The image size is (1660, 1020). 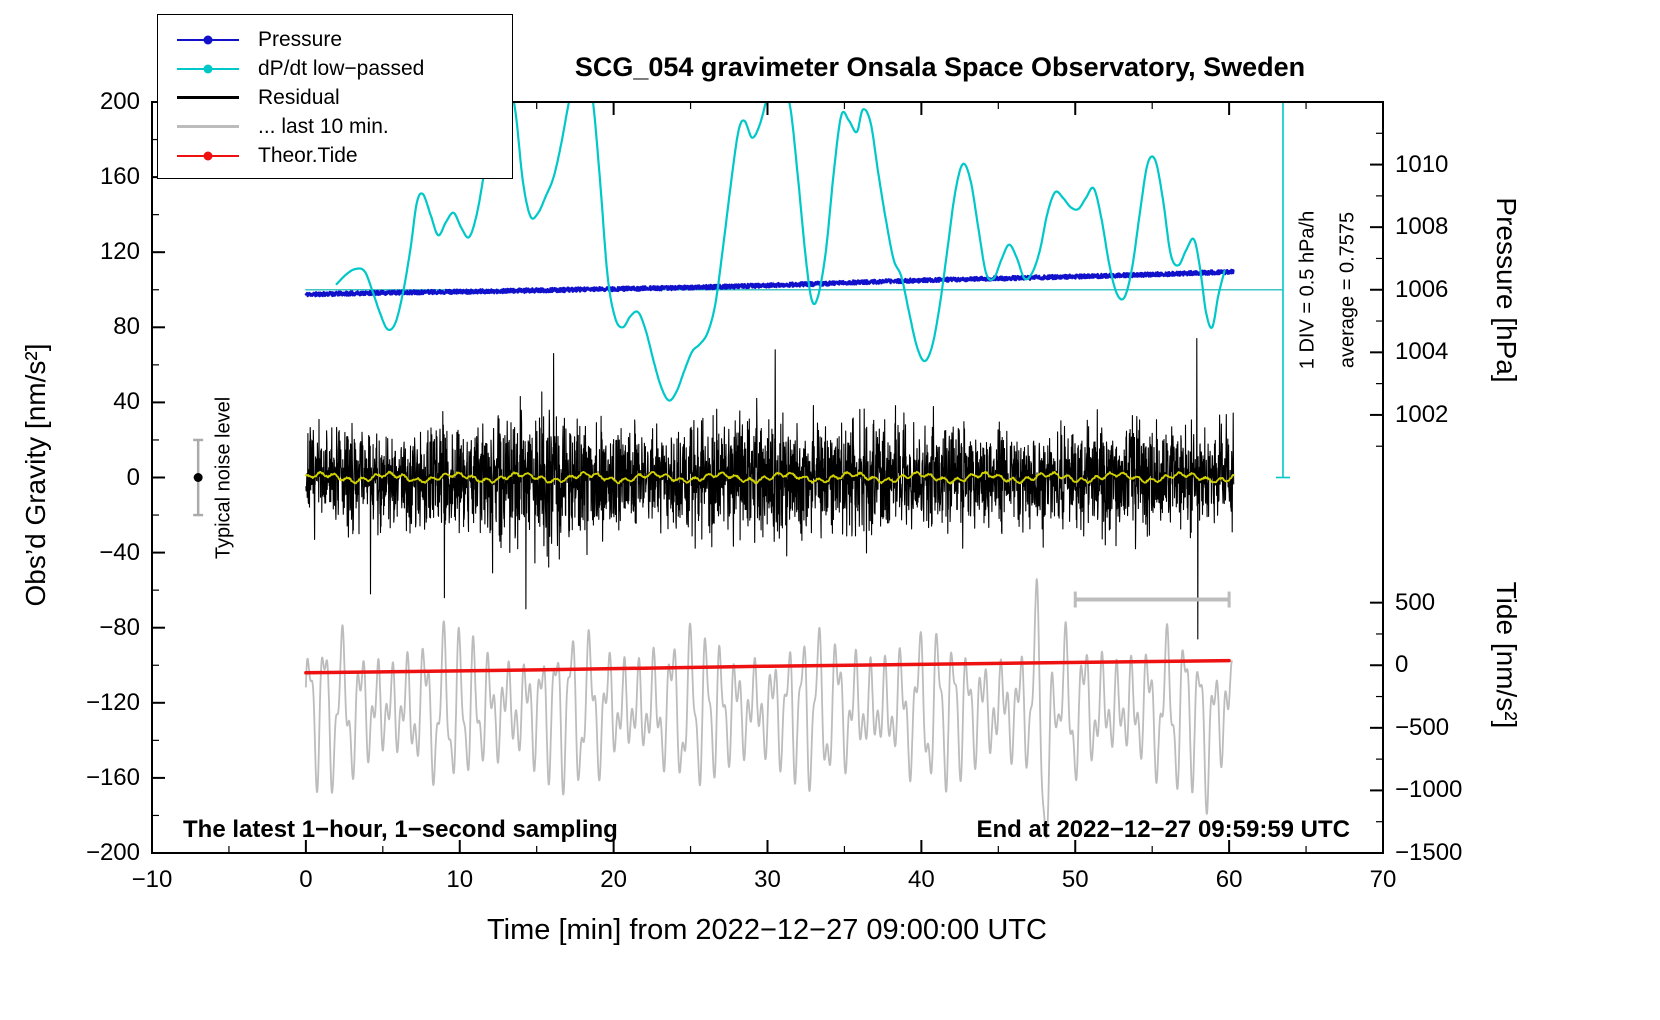 I want to click on y-axis-label-tide: Tide [nm/s²], so click(x=1506, y=655).